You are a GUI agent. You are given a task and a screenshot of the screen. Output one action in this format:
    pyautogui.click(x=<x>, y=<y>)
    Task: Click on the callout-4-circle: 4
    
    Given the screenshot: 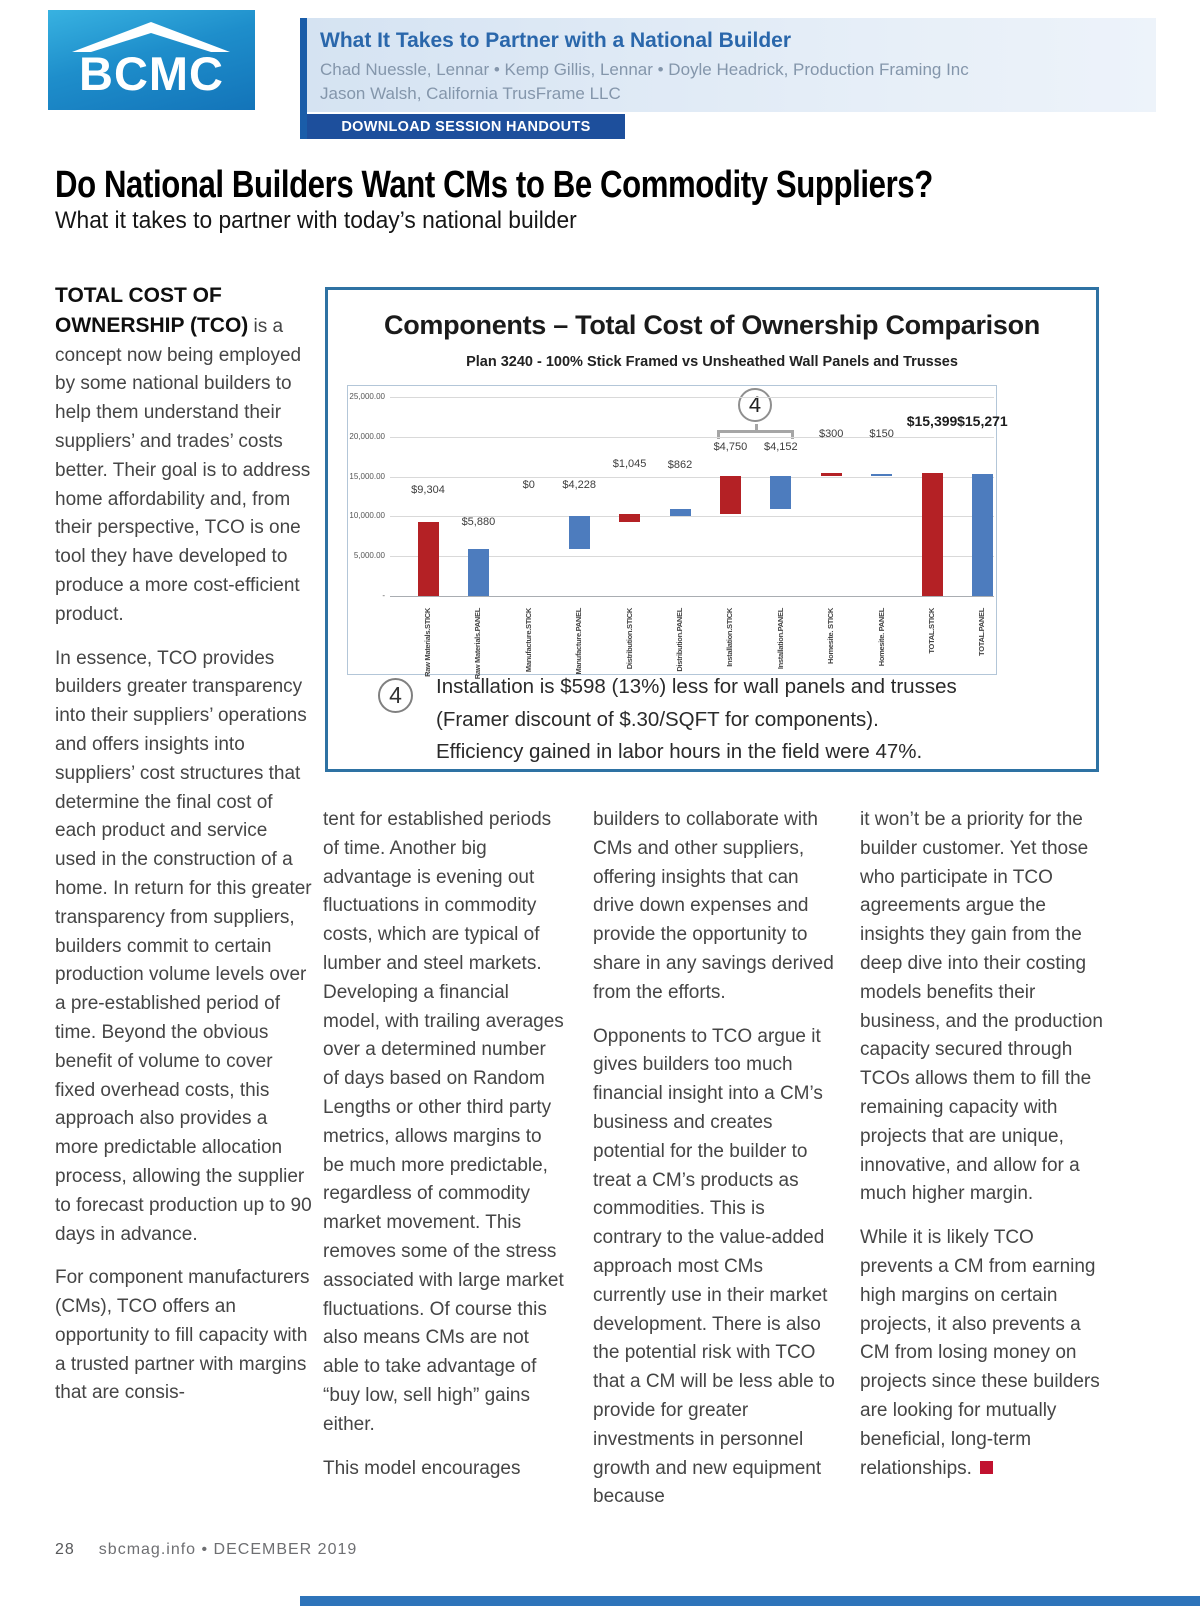 What is the action you would take?
    pyautogui.click(x=755, y=405)
    